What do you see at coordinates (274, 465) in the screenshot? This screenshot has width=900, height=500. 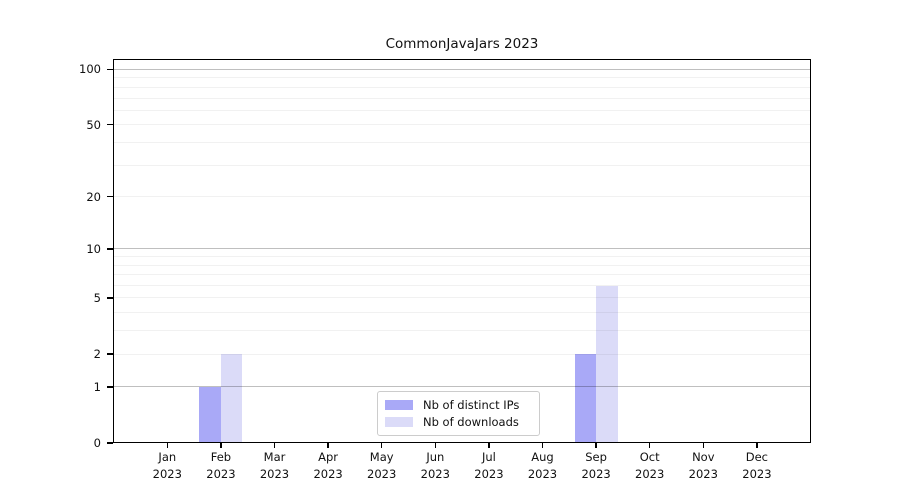 I see `x-tick-label: Mar 2023` at bounding box center [274, 465].